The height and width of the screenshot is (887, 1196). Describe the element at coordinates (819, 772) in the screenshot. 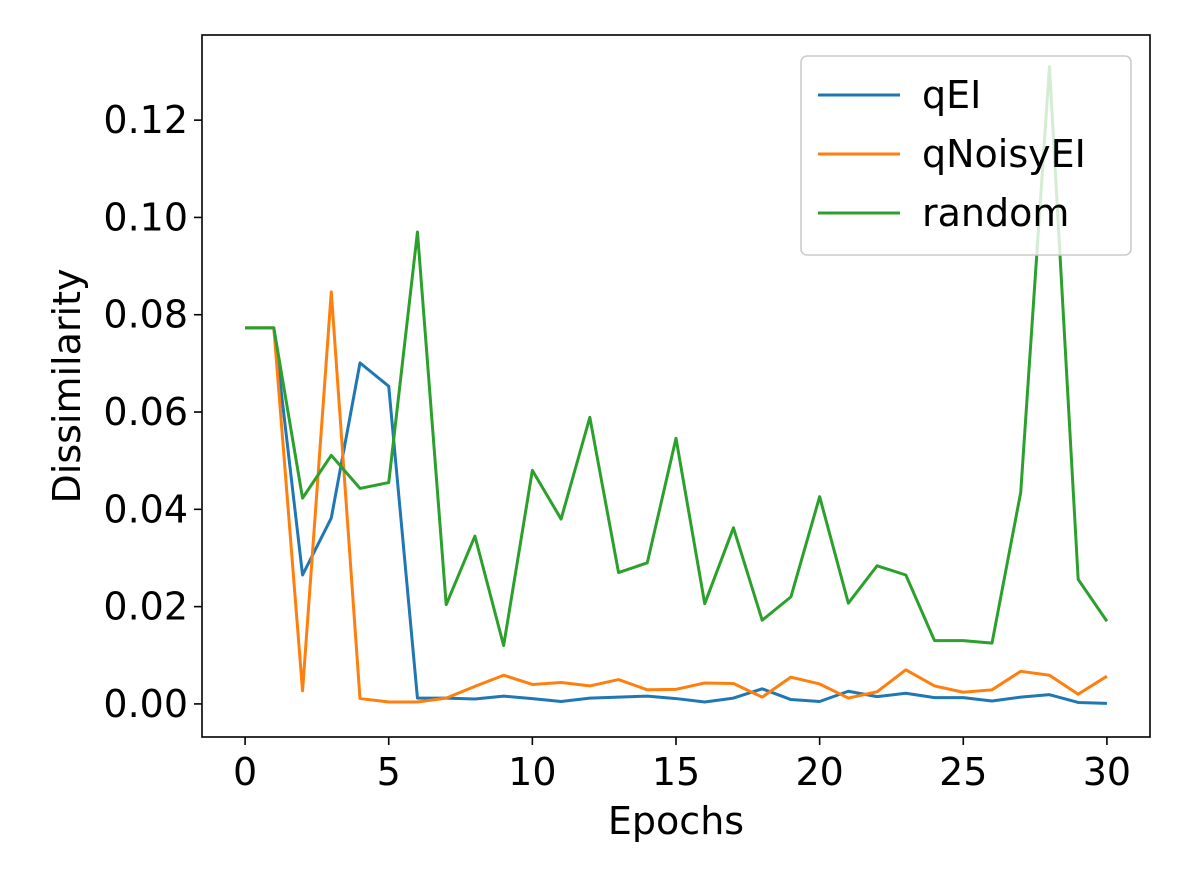

I see `x-tick-label: 20` at that location.